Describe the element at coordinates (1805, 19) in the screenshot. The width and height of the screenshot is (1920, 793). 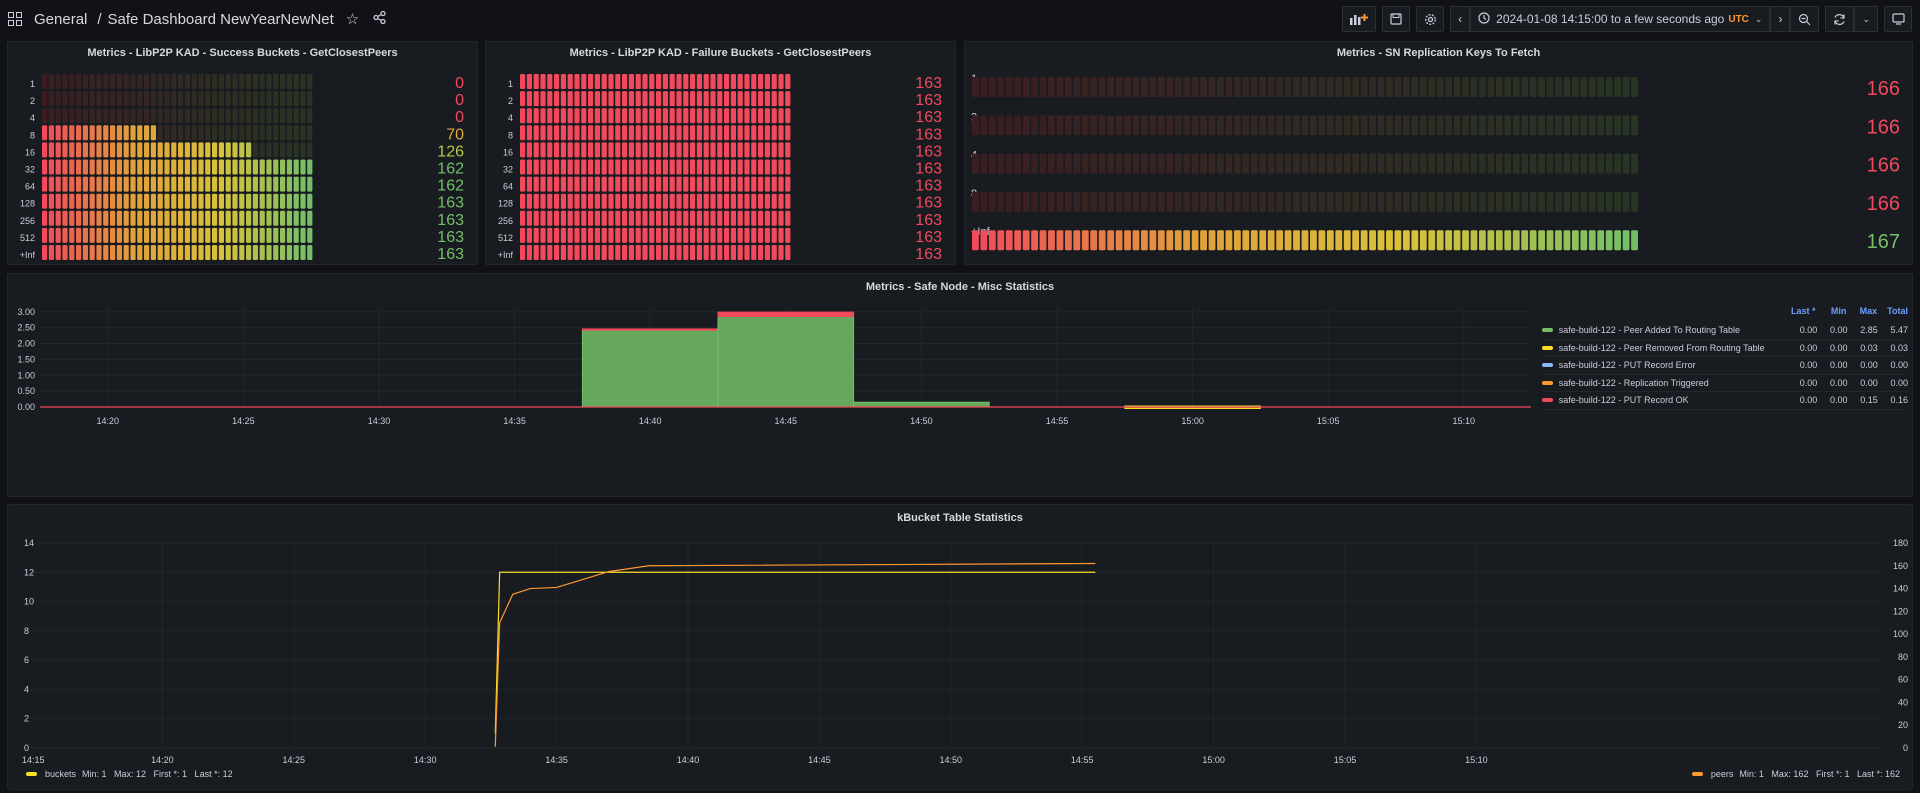
I see `zoom-out-icon` at that location.